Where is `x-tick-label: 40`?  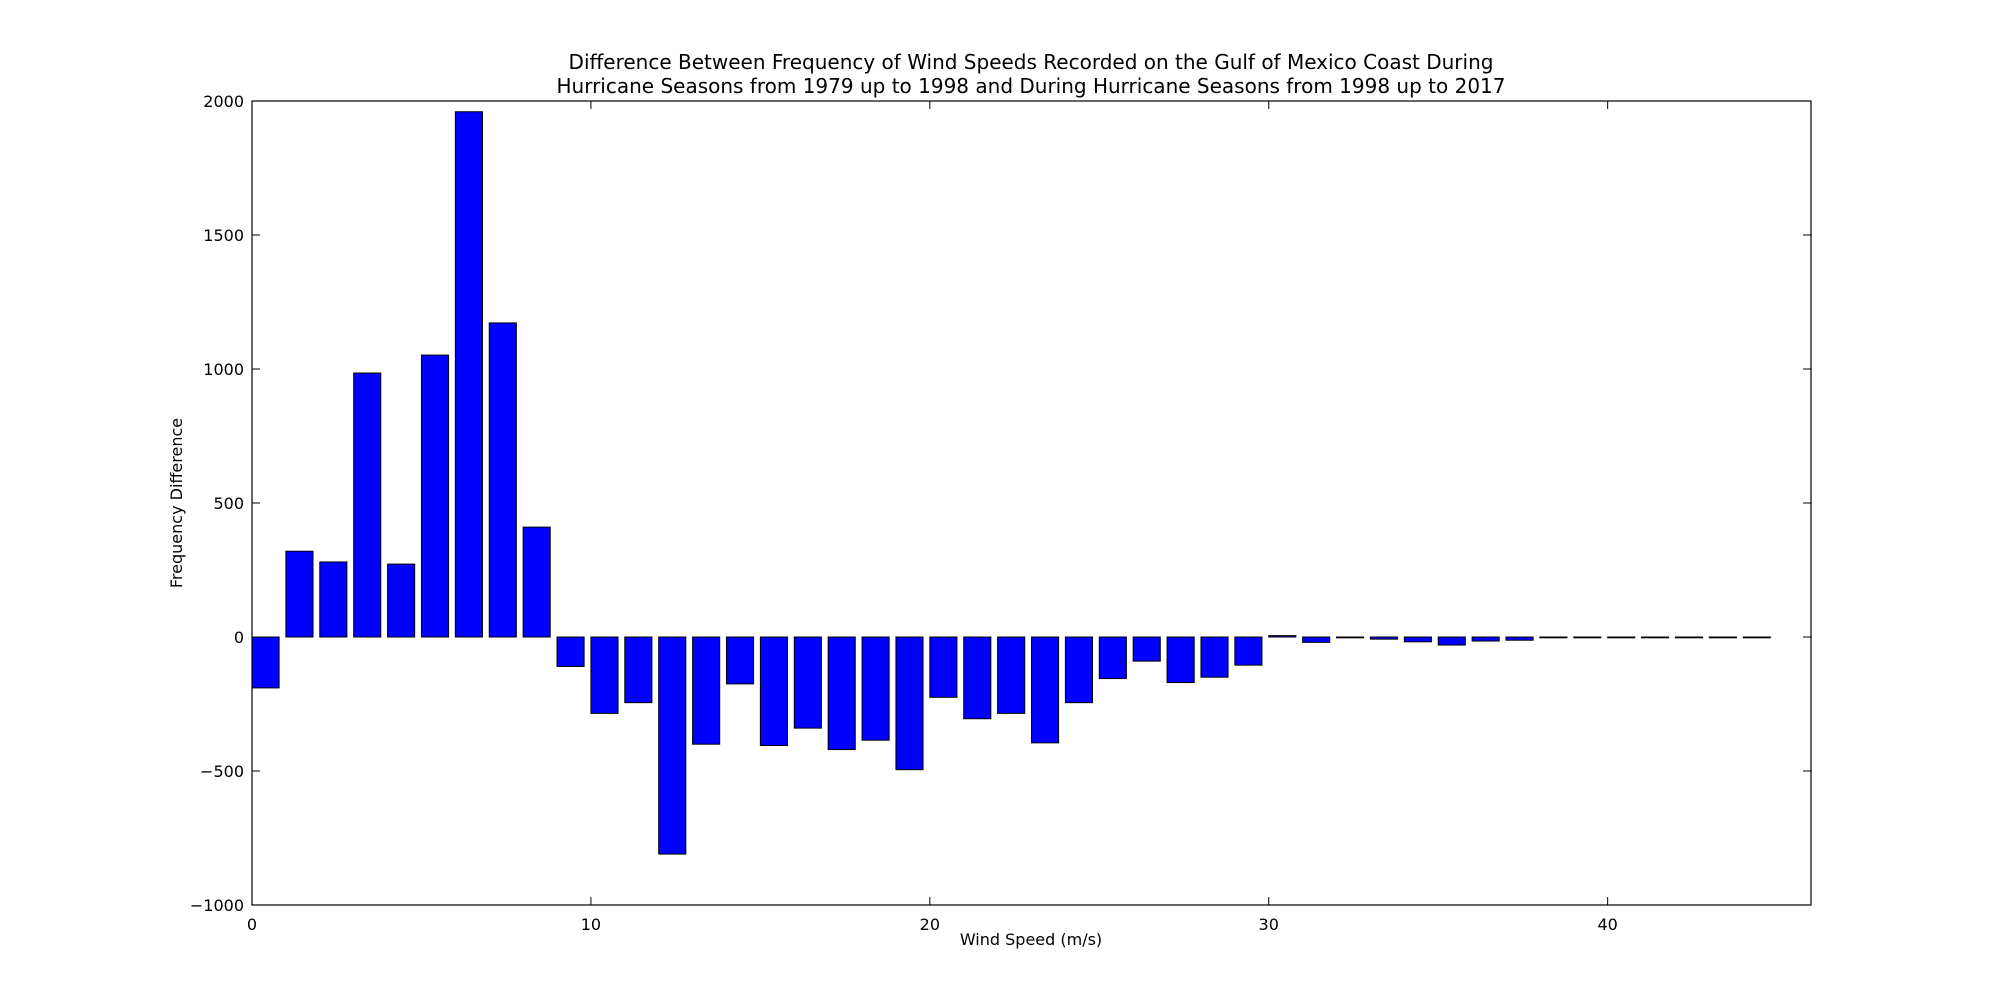 x-tick-label: 40 is located at coordinates (1607, 924).